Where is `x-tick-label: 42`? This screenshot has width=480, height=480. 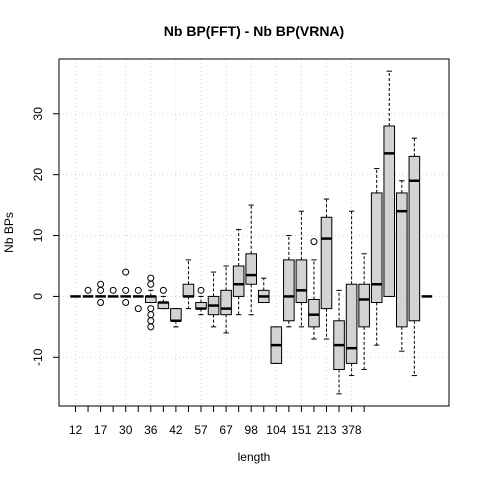
x-tick-label: 42 is located at coordinates (176, 430).